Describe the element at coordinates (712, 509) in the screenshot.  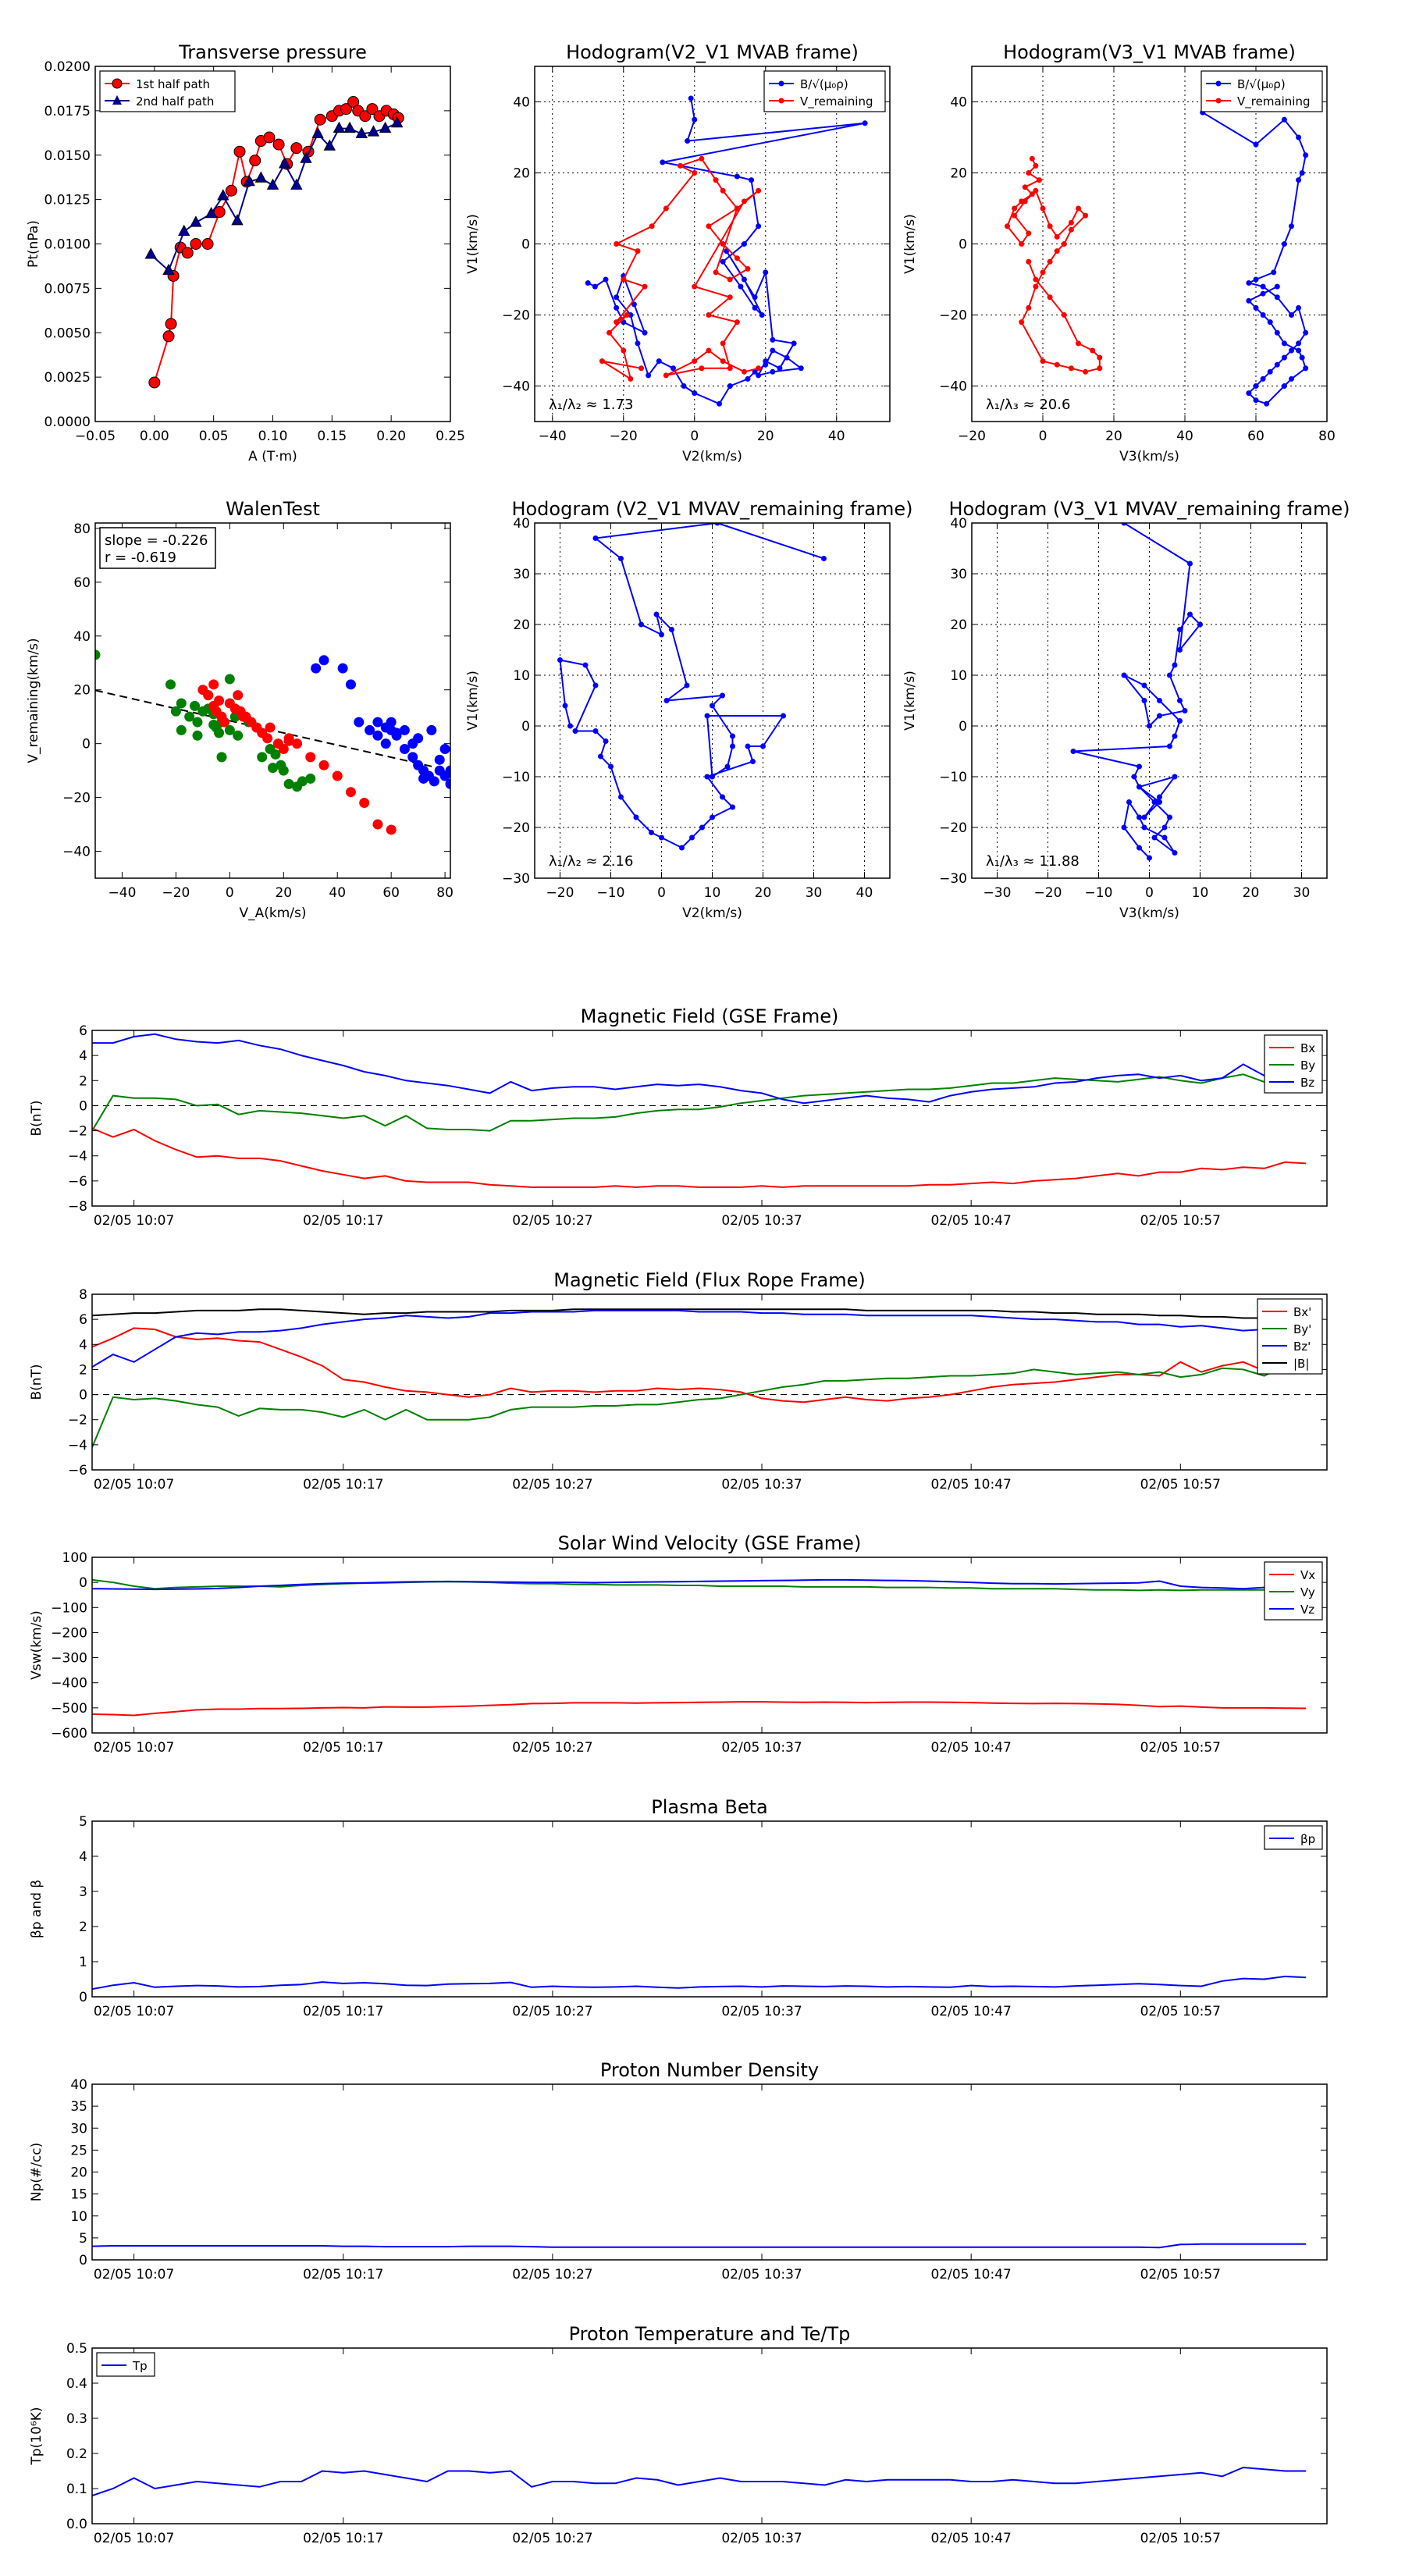
I see `chart-title: Hodogram (V2_V1 MVAV_remaining frame)` at that location.